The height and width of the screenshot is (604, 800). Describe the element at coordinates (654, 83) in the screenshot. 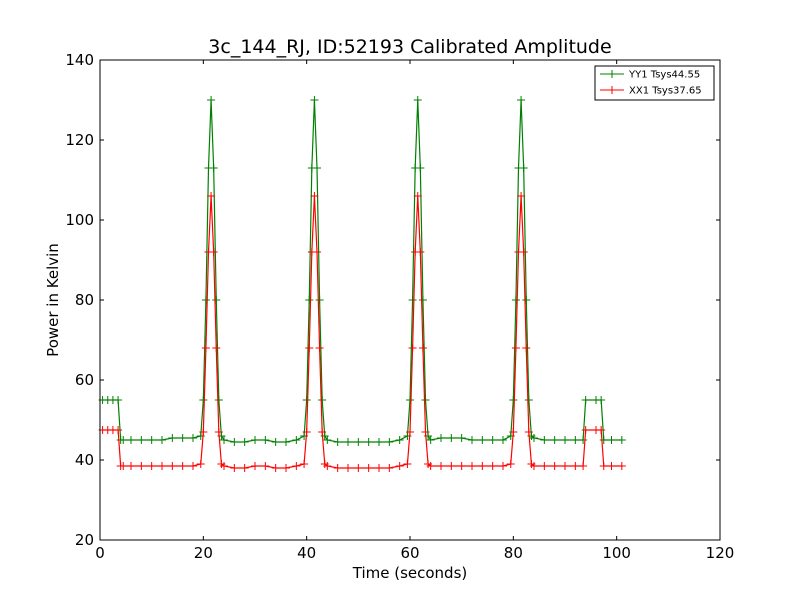

I see `legend: YY1 Tsys44.55 XX1 Tsys37.65` at that location.